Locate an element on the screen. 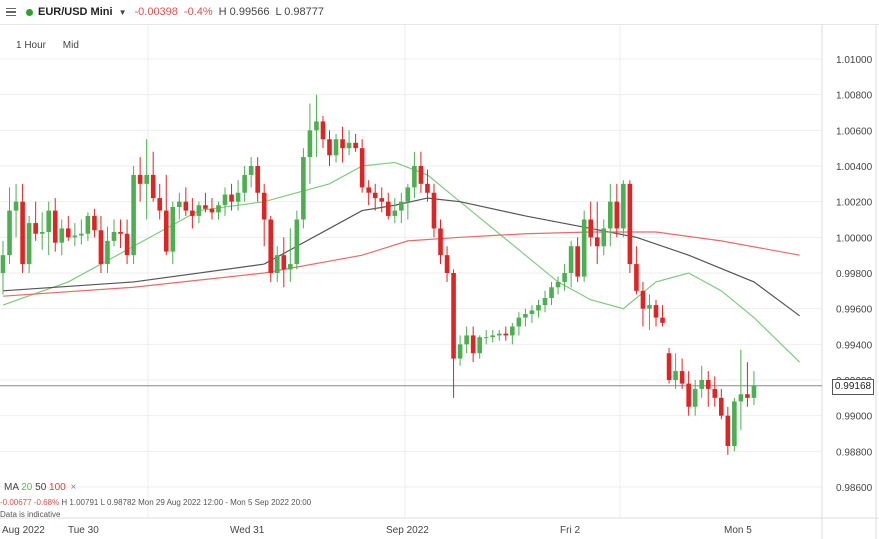 The height and width of the screenshot is (539, 879). x-tick-label: Sep 2022 is located at coordinates (407, 530).